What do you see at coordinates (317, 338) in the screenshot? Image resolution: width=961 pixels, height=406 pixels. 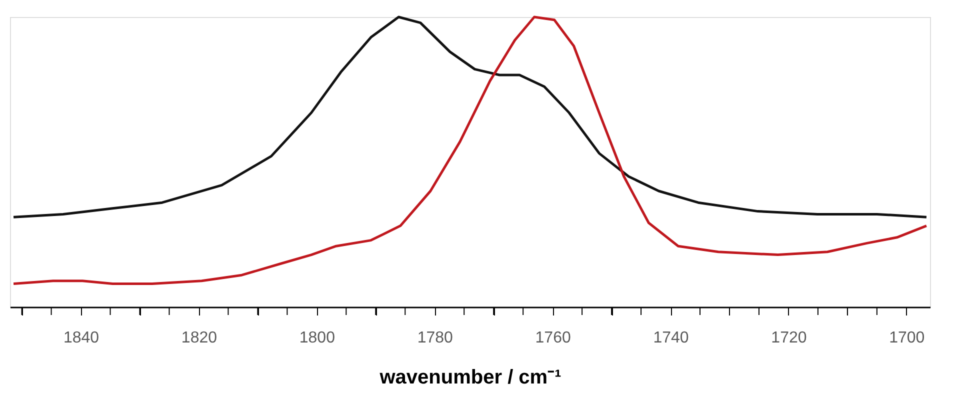 I see `x-tick-label: 1800` at bounding box center [317, 338].